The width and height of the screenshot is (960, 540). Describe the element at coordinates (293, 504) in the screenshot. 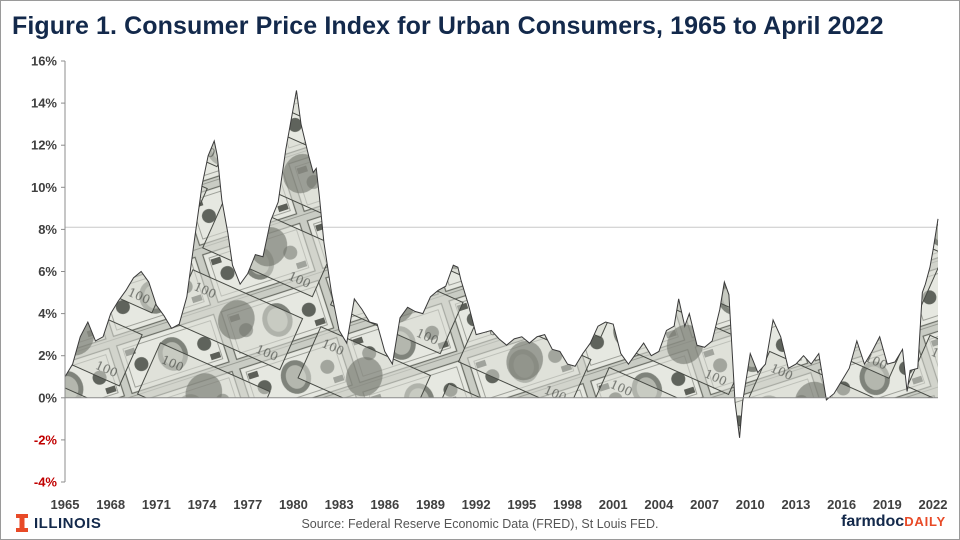

I see `x-tick-label: 1980` at that location.